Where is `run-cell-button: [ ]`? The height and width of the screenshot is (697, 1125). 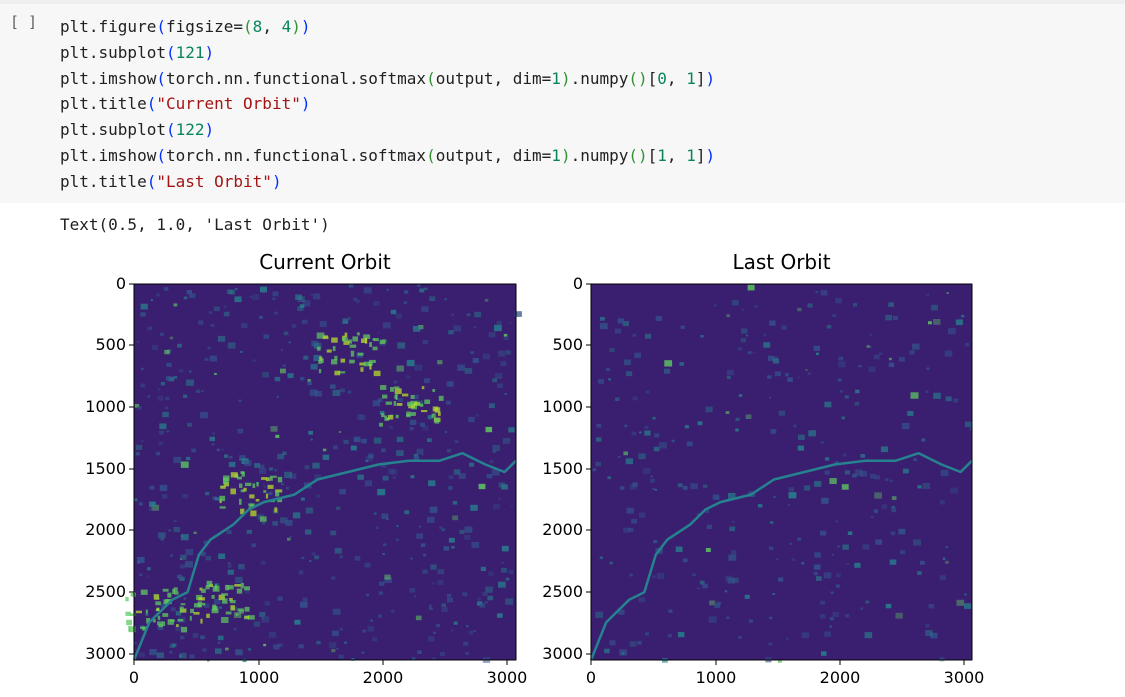
run-cell-button: [ ] is located at coordinates (24, 22).